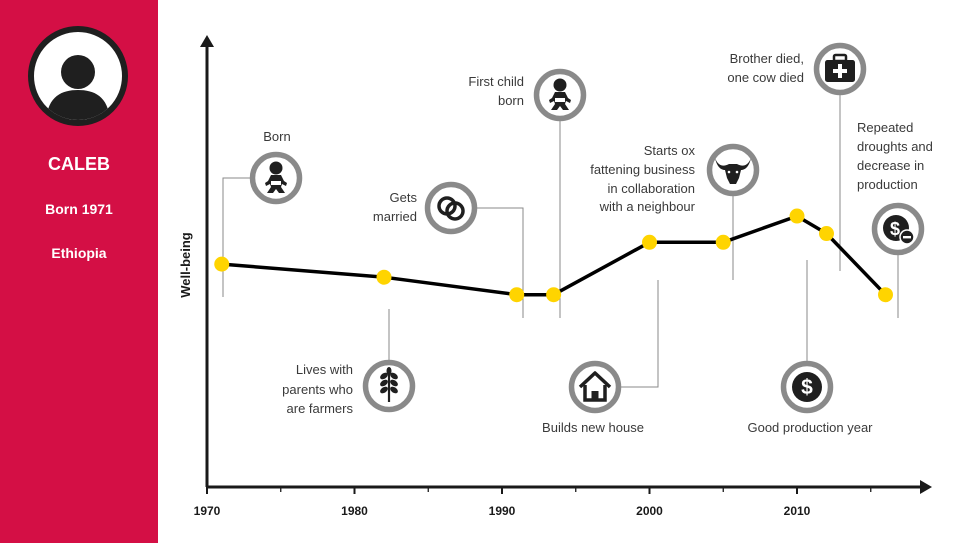 The width and height of the screenshot is (958, 543). I want to click on event-baby: Born, so click(262, 213).